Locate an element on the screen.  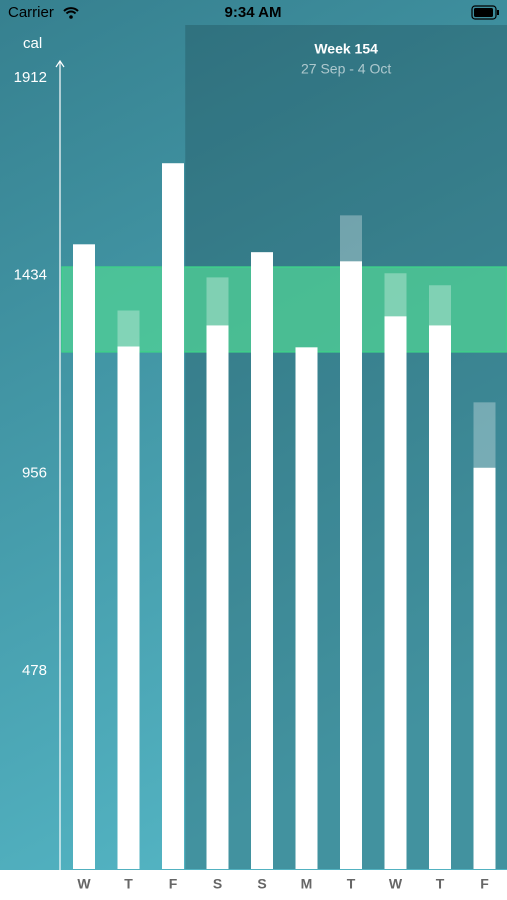
x-tick-label: M is located at coordinates (307, 884).